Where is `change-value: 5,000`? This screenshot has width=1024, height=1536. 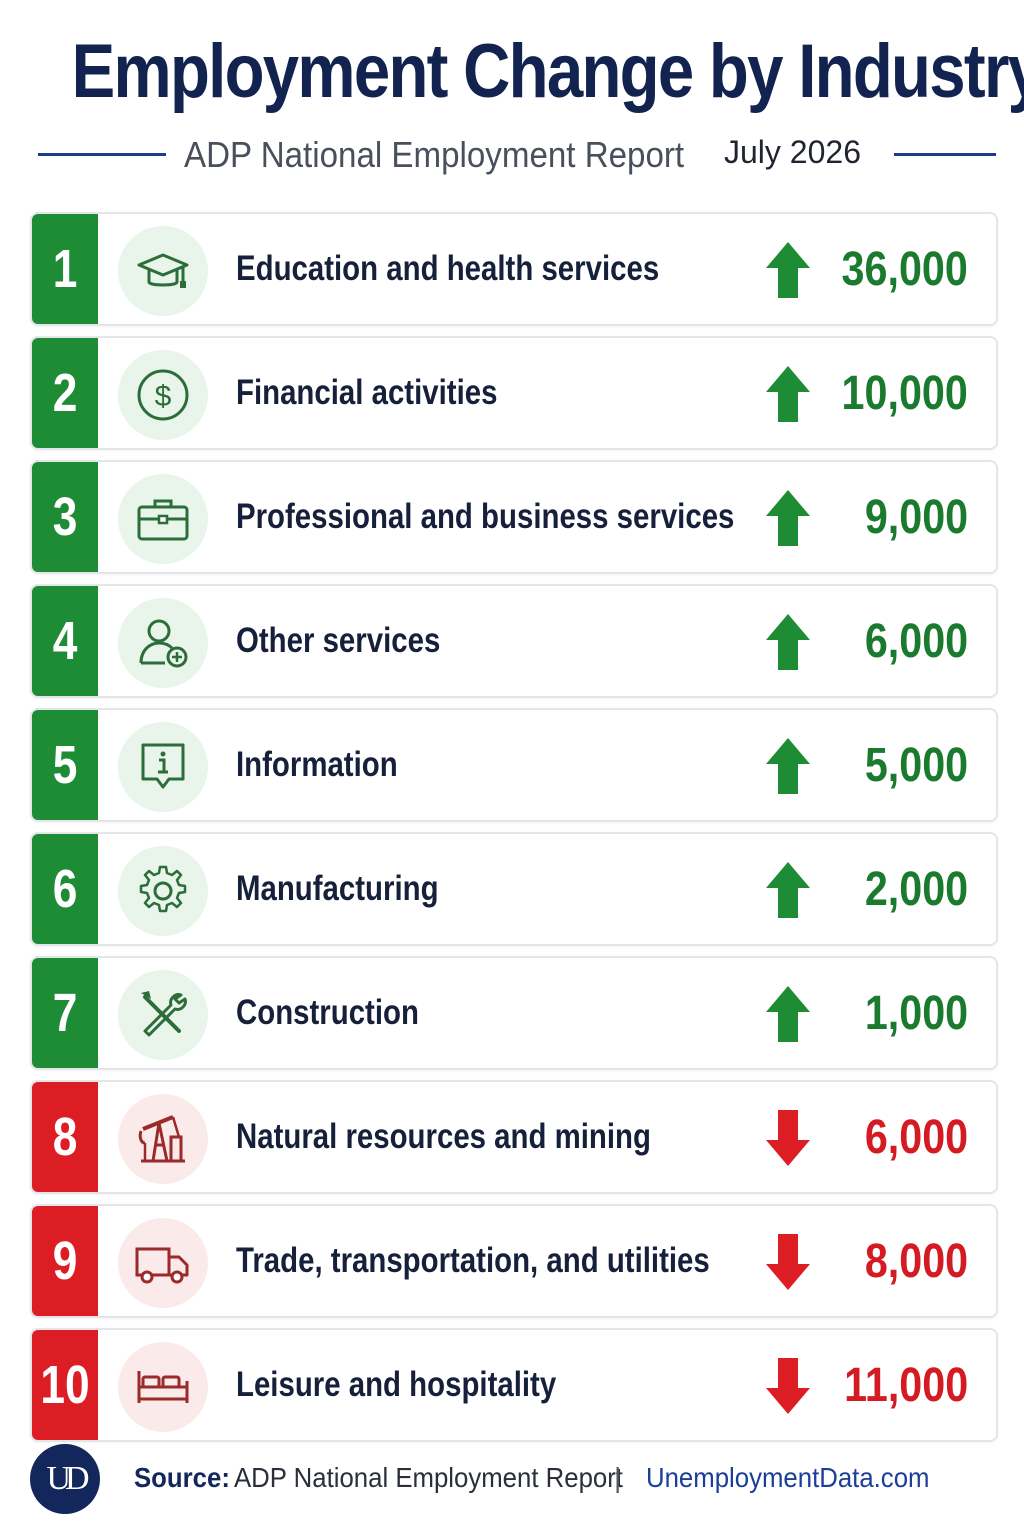
change-value: 5,000 is located at coordinates (916, 765).